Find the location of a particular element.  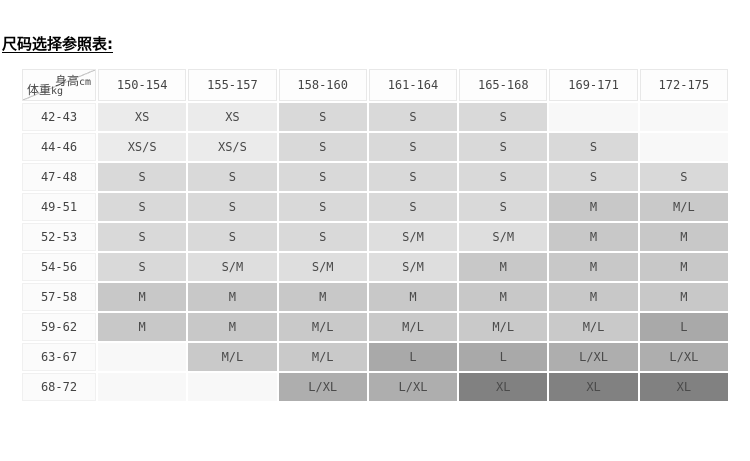

weight-label-cell: 47-48 is located at coordinates (59, 177).